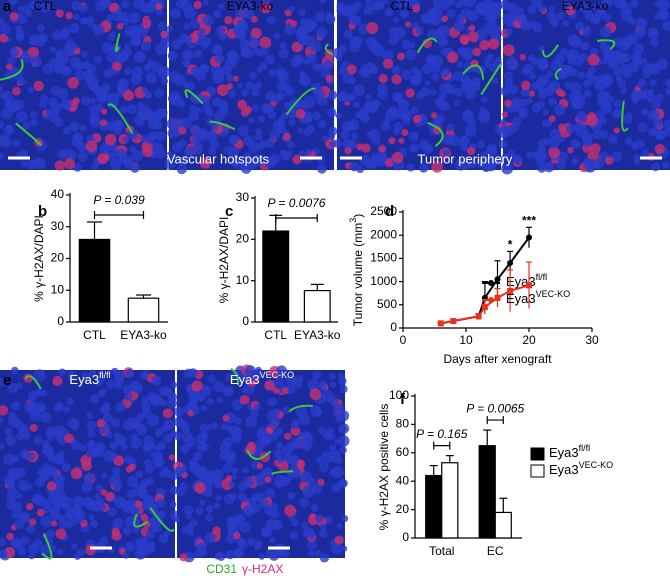 This screenshot has width=670, height=579. Describe the element at coordinates (243, 197) in the screenshot. I see `y-tick-label: 30` at that location.